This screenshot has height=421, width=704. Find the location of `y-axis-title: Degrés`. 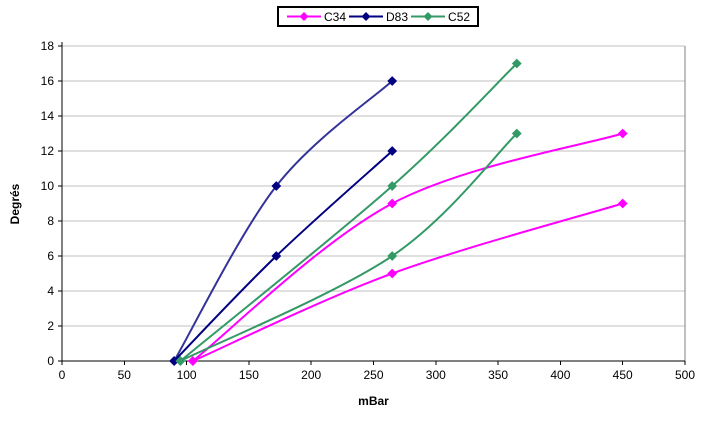

y-axis-title: Degrés is located at coordinates (15, 204).